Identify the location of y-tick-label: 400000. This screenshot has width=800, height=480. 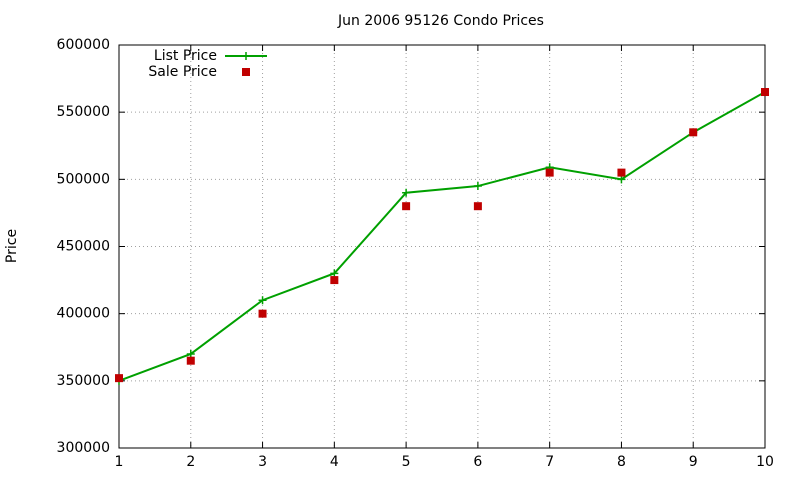
(83, 314).